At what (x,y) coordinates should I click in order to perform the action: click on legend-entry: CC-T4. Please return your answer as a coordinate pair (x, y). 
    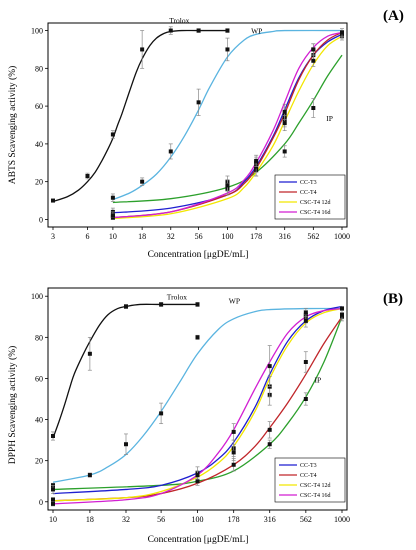
    Looking at the image, I should click on (308, 476).